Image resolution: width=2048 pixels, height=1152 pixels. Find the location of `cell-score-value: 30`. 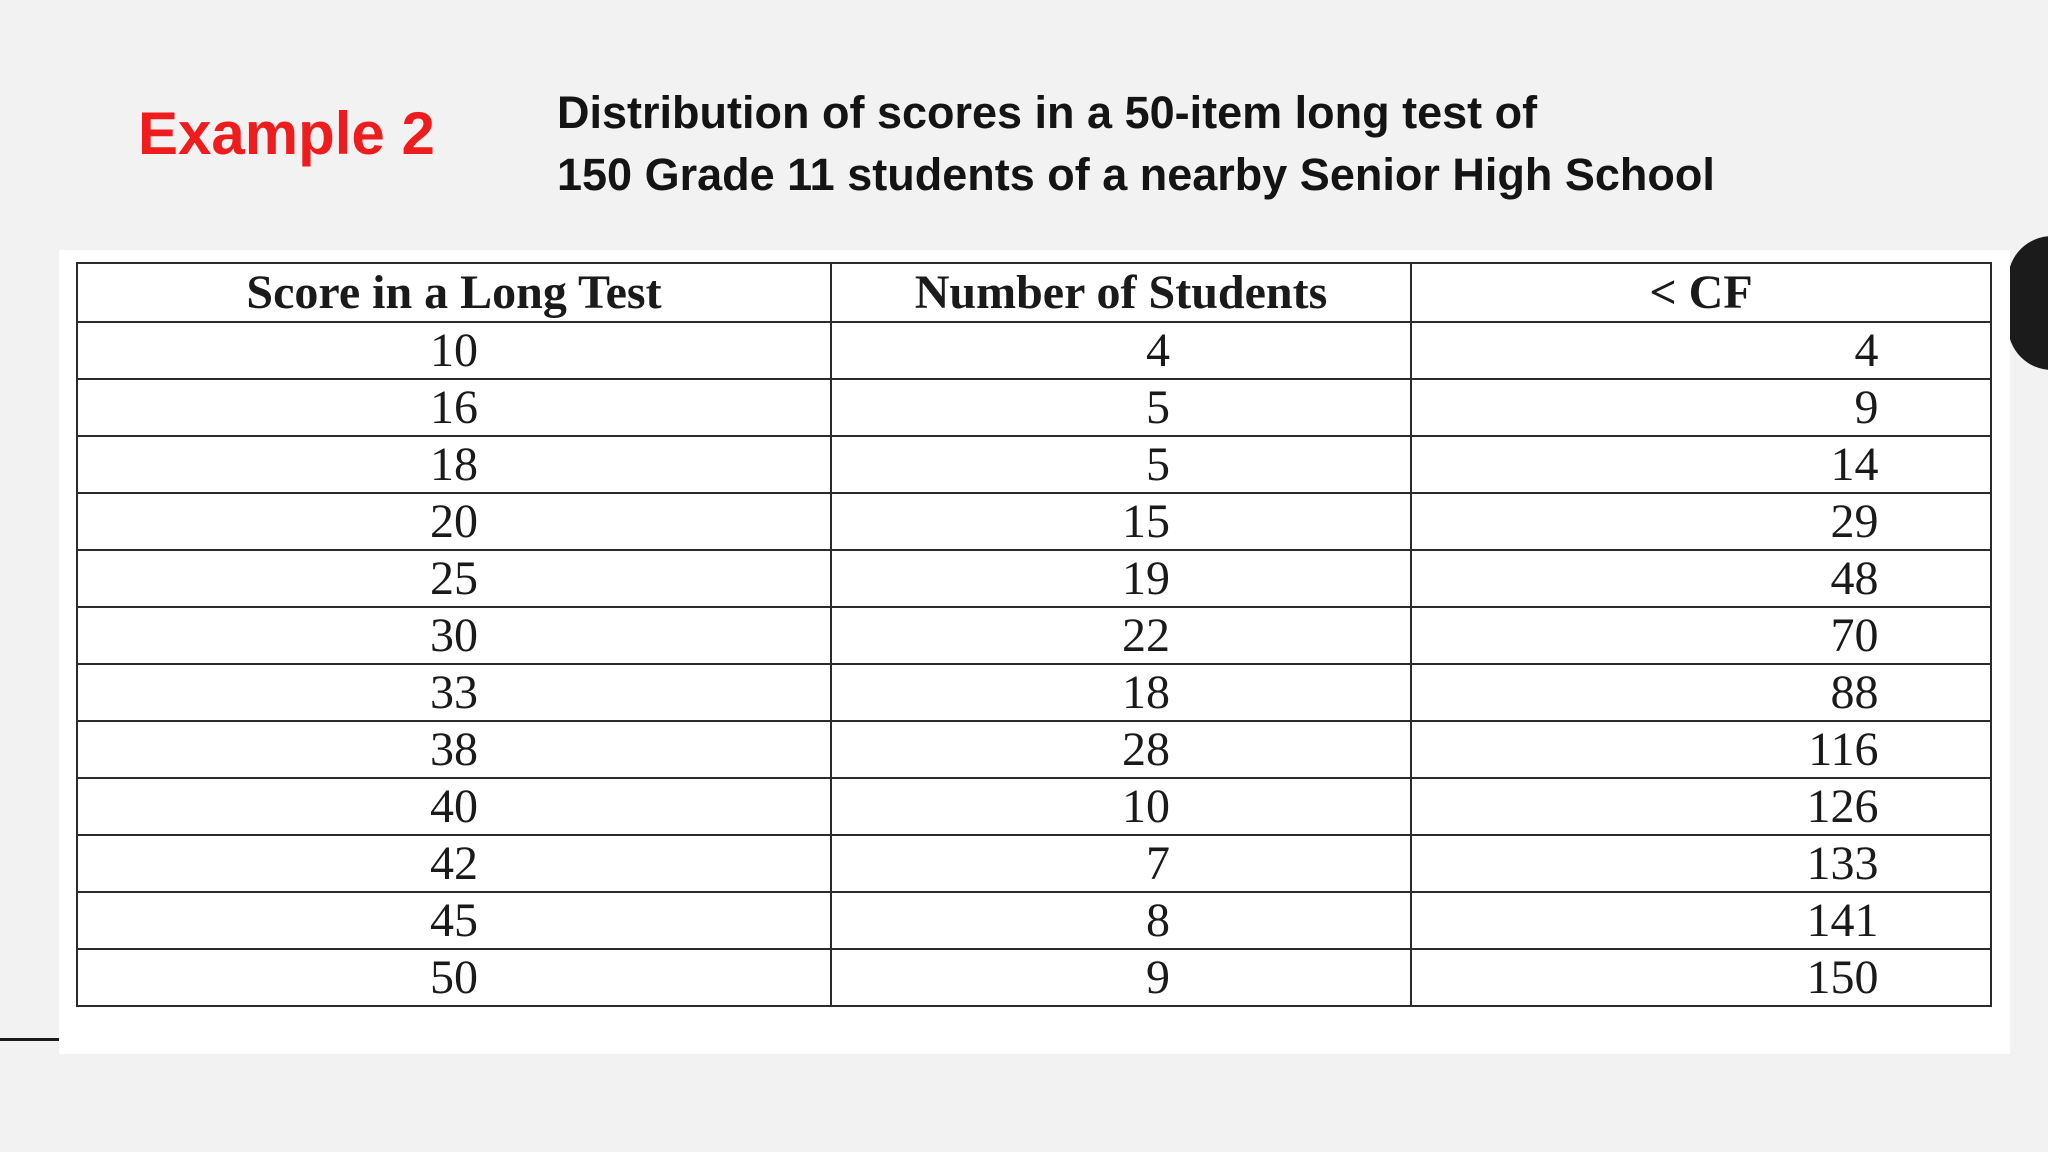

cell-score-value: 30 is located at coordinates (454, 635).